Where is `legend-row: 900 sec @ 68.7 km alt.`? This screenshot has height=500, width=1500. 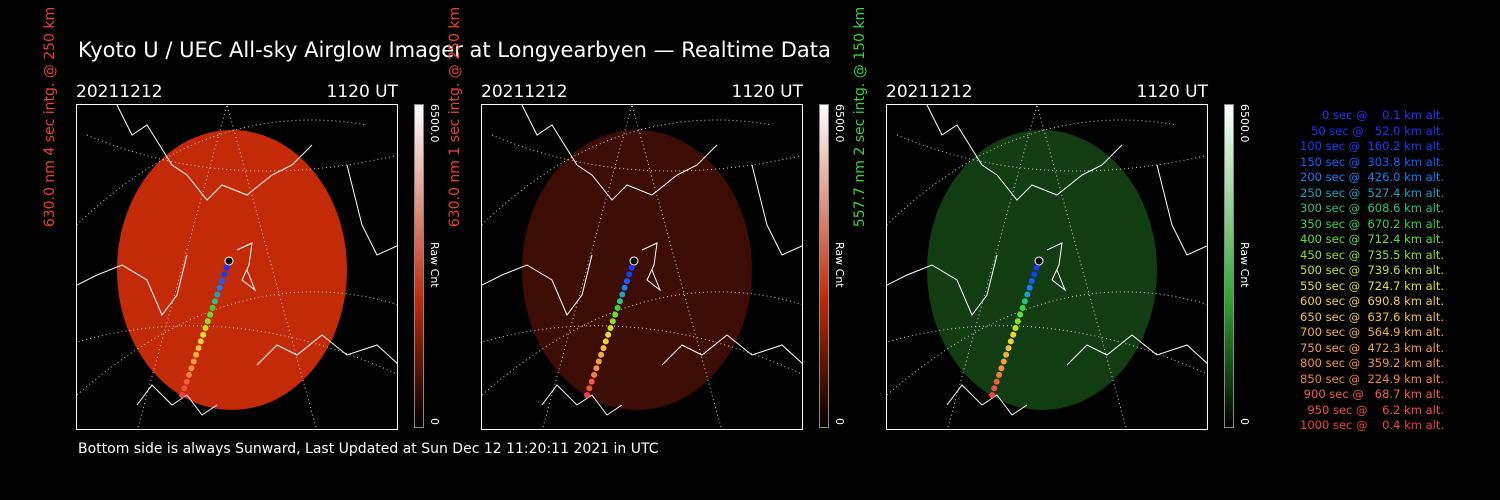 legend-row: 900 sec @ 68.7 km alt. is located at coordinates (1372, 394).